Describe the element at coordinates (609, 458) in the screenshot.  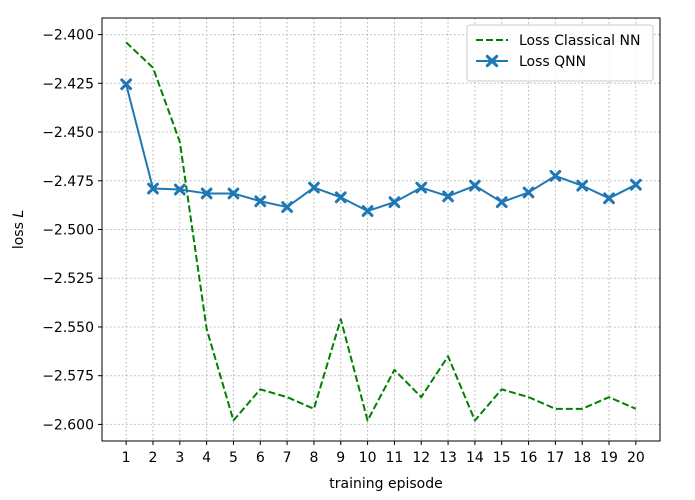
I see `x-tick-label: 19` at that location.